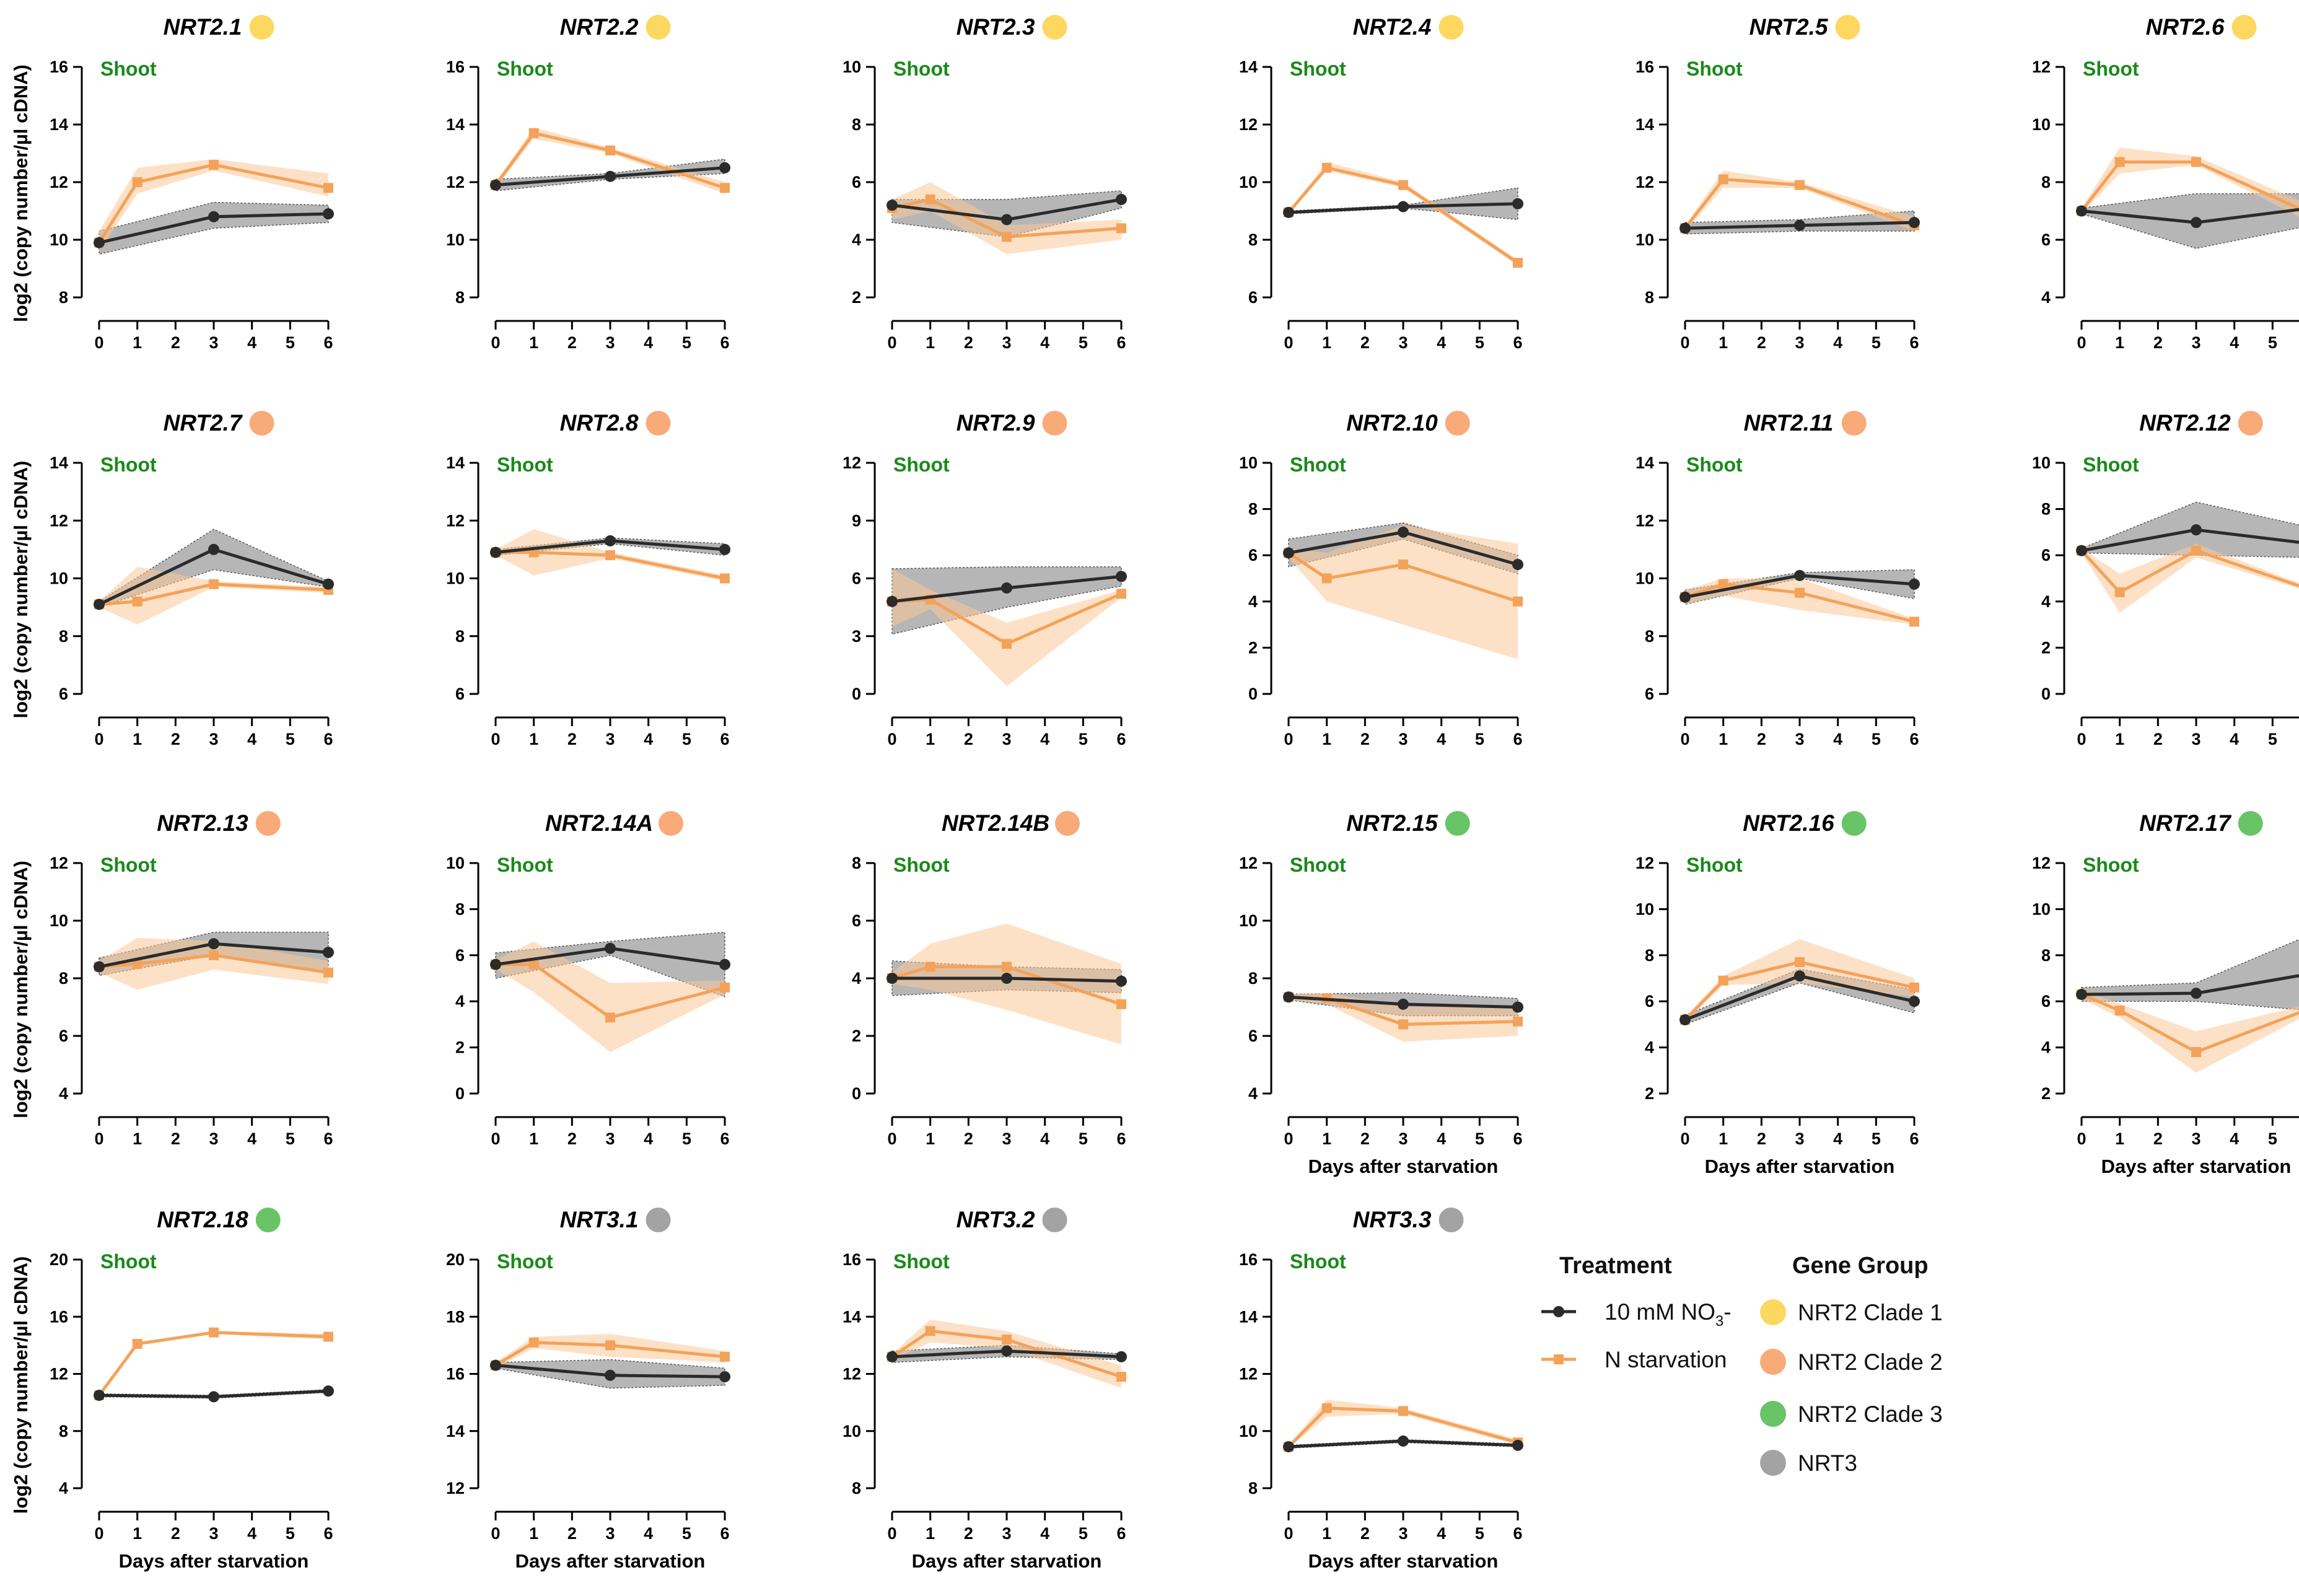  What do you see at coordinates (2185, 823) in the screenshot?
I see `panel-title: NRT2.17` at bounding box center [2185, 823].